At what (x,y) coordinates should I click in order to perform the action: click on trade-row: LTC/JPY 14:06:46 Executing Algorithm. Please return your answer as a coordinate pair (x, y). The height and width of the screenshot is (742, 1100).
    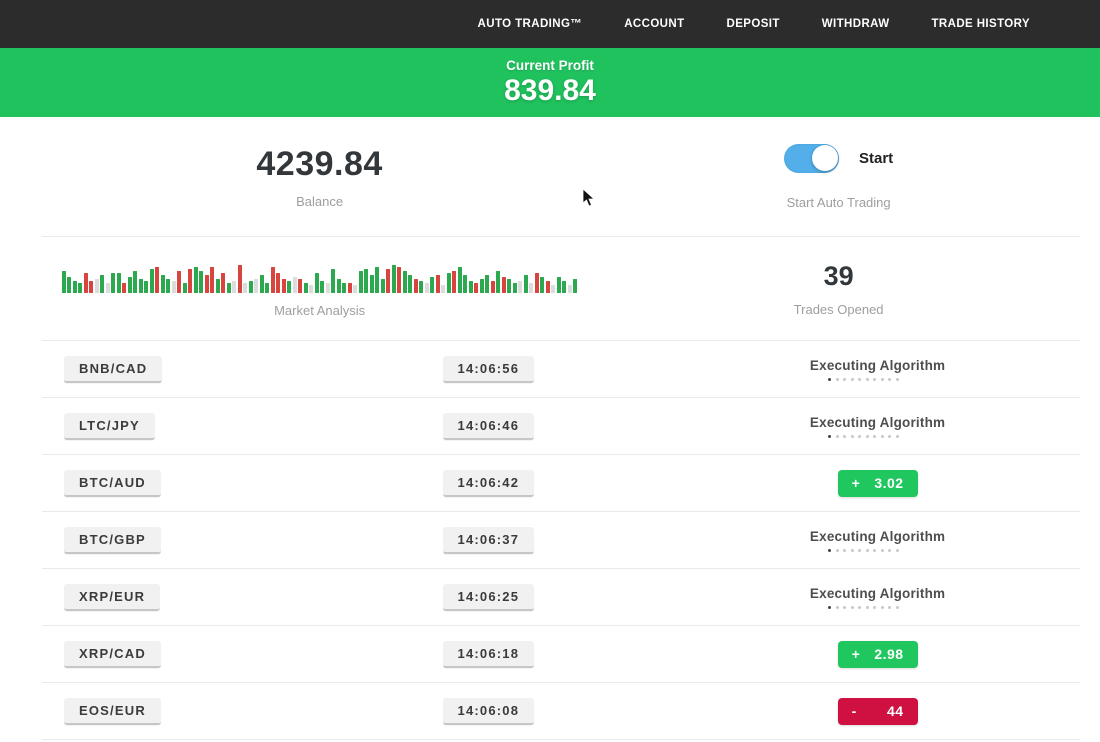
    Looking at the image, I should click on (561, 426).